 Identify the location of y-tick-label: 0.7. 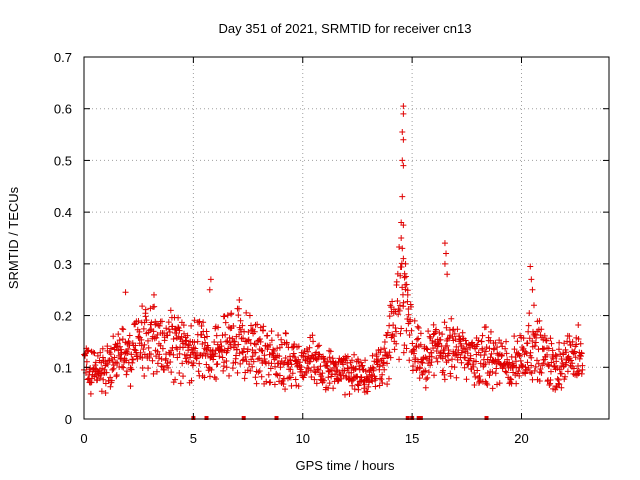
(63, 57).